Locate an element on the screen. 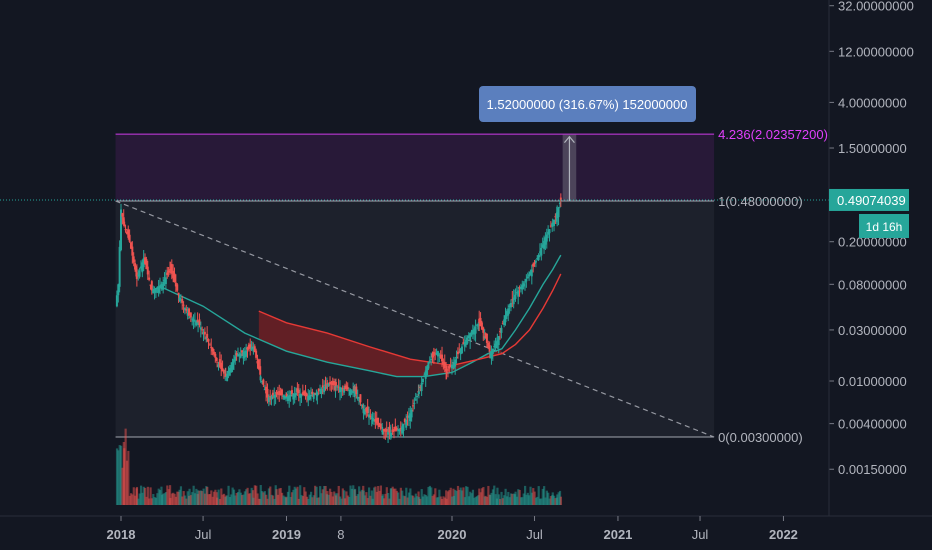 The width and height of the screenshot is (932, 550). fib-zone-upper is located at coordinates (415, 167).